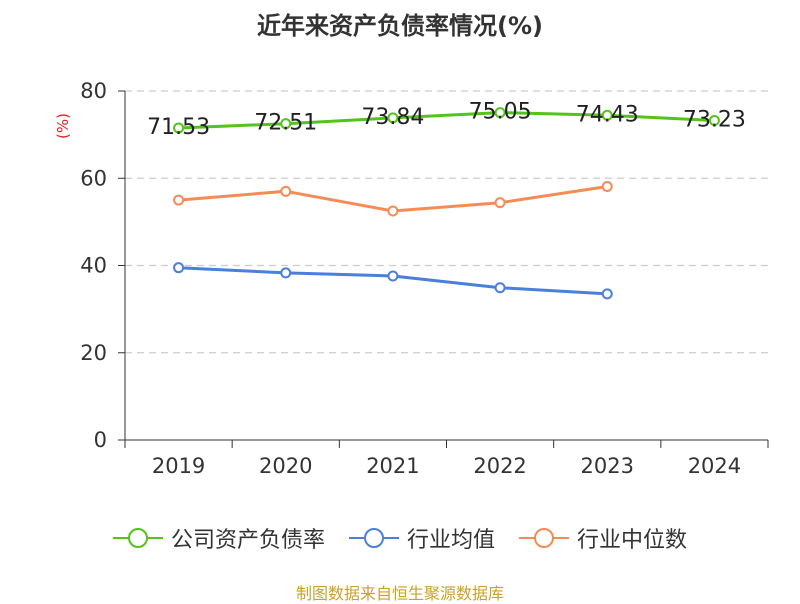 This screenshot has height=604, width=800. I want to click on y-tick-label: 40, so click(93, 266).